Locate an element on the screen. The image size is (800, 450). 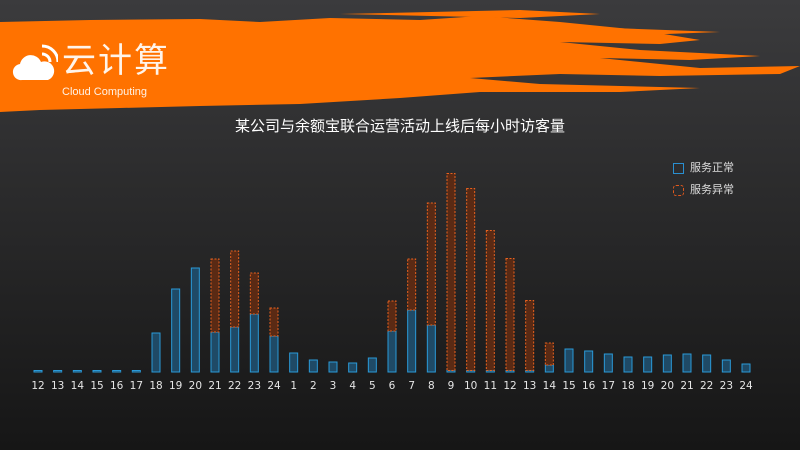
legend-item-normal: 服务正常 is located at coordinates (703, 168).